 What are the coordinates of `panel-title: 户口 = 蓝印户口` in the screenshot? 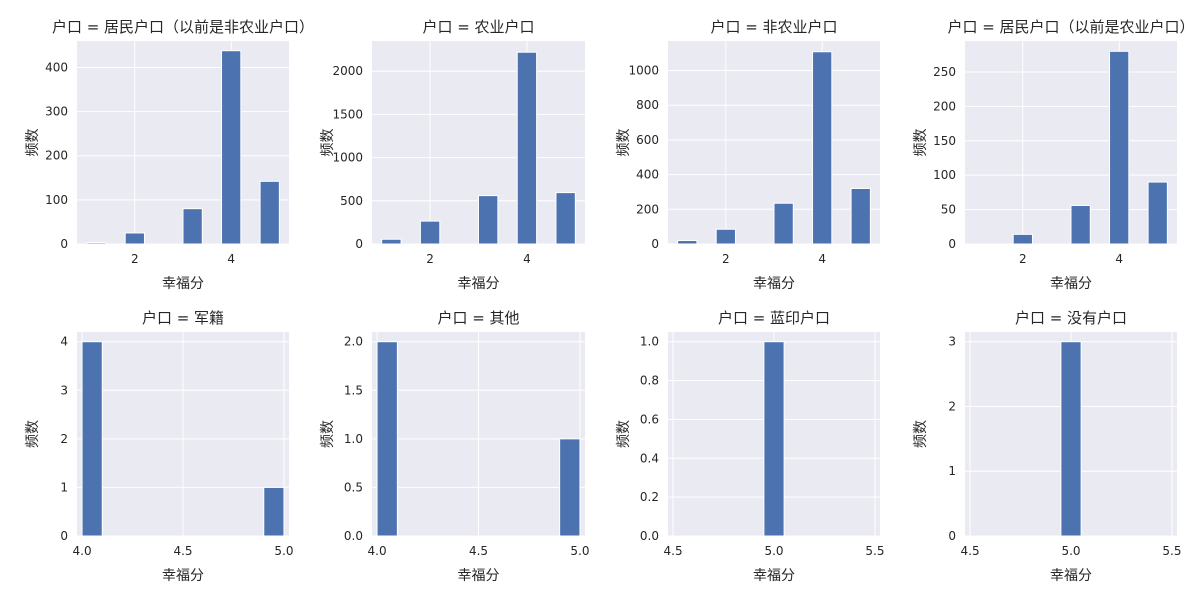 It's located at (774, 318).